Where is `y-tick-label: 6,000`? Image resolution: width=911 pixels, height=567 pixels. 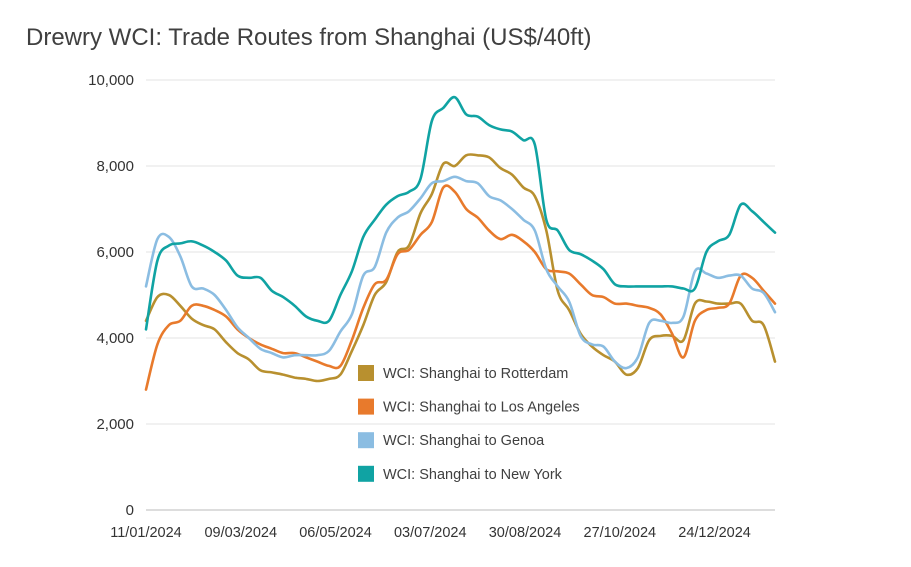
y-tick-label: 6,000 is located at coordinates (115, 252).